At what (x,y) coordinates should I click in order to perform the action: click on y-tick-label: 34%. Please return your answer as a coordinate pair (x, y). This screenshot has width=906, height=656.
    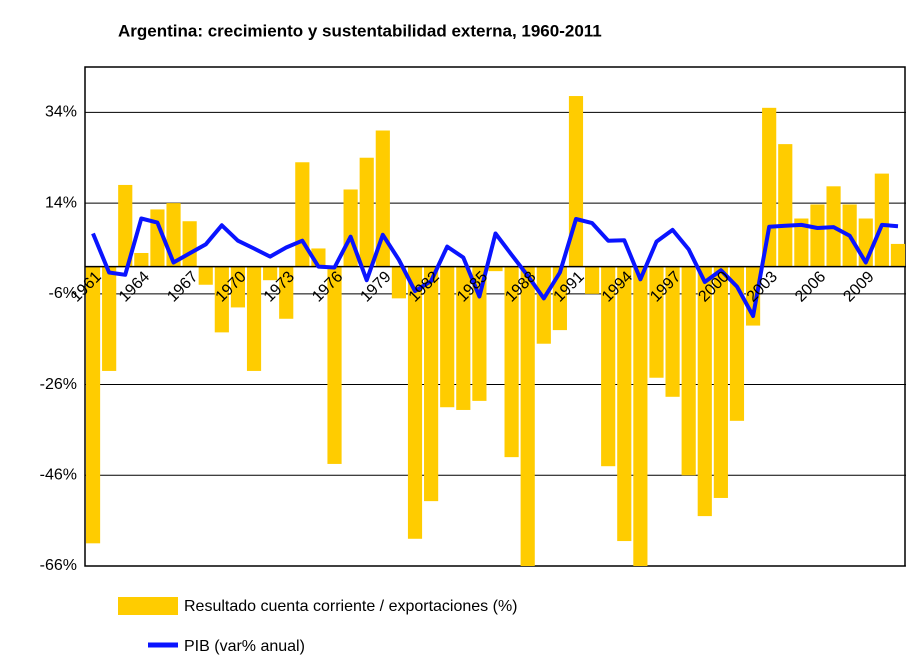
    Looking at the image, I should click on (61, 112).